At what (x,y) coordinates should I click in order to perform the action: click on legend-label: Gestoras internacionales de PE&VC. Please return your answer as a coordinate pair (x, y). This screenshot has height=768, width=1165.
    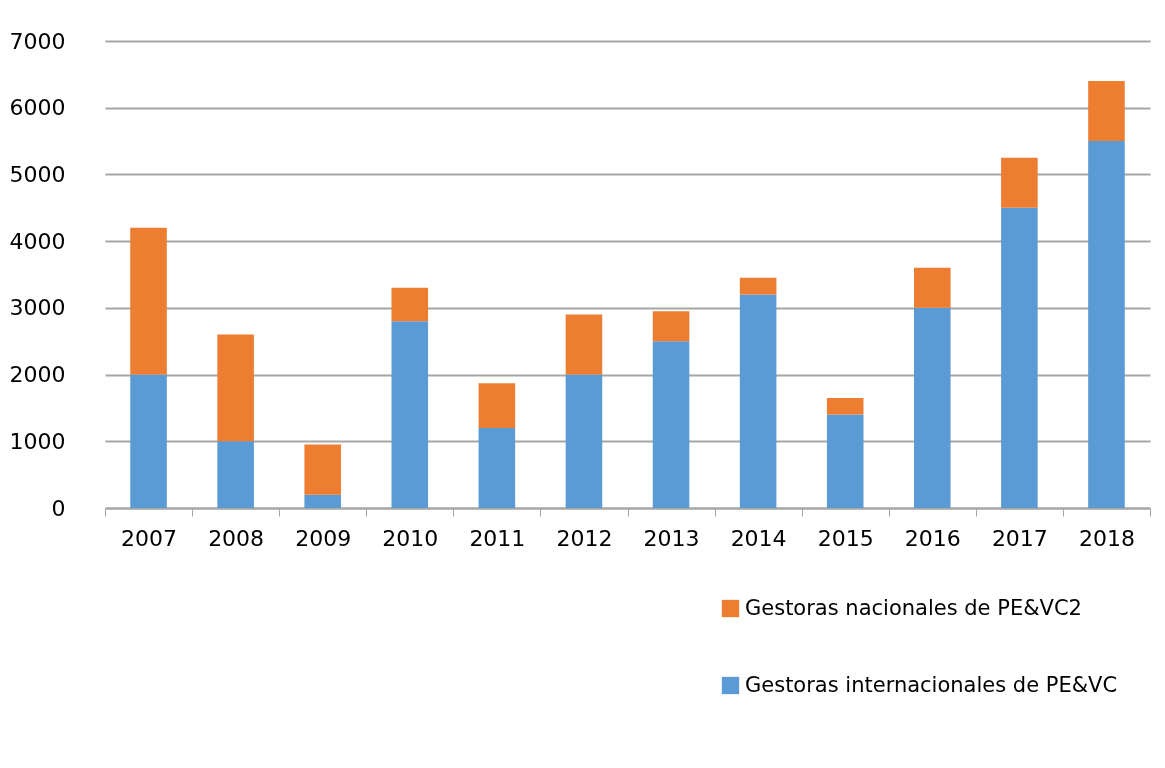
    Looking at the image, I should click on (931, 684).